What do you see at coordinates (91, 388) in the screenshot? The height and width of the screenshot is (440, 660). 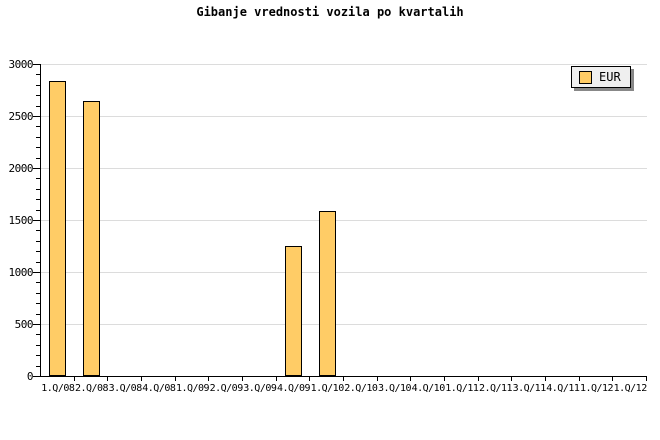 I see `x-axis-label: 2.Q/08` at bounding box center [91, 388].